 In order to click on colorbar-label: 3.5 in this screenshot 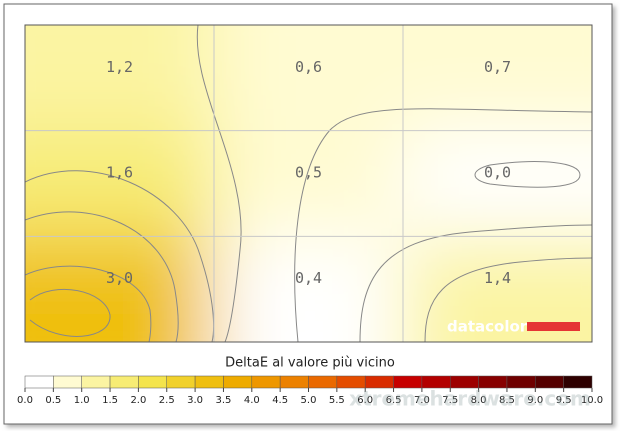, I will do `click(223, 400)`.